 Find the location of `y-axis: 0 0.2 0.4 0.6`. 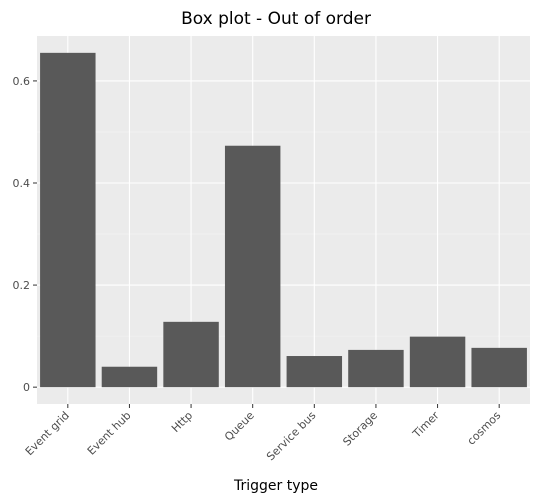

y-axis: 0 0.2 0.4 0.6 is located at coordinates (25, 234).